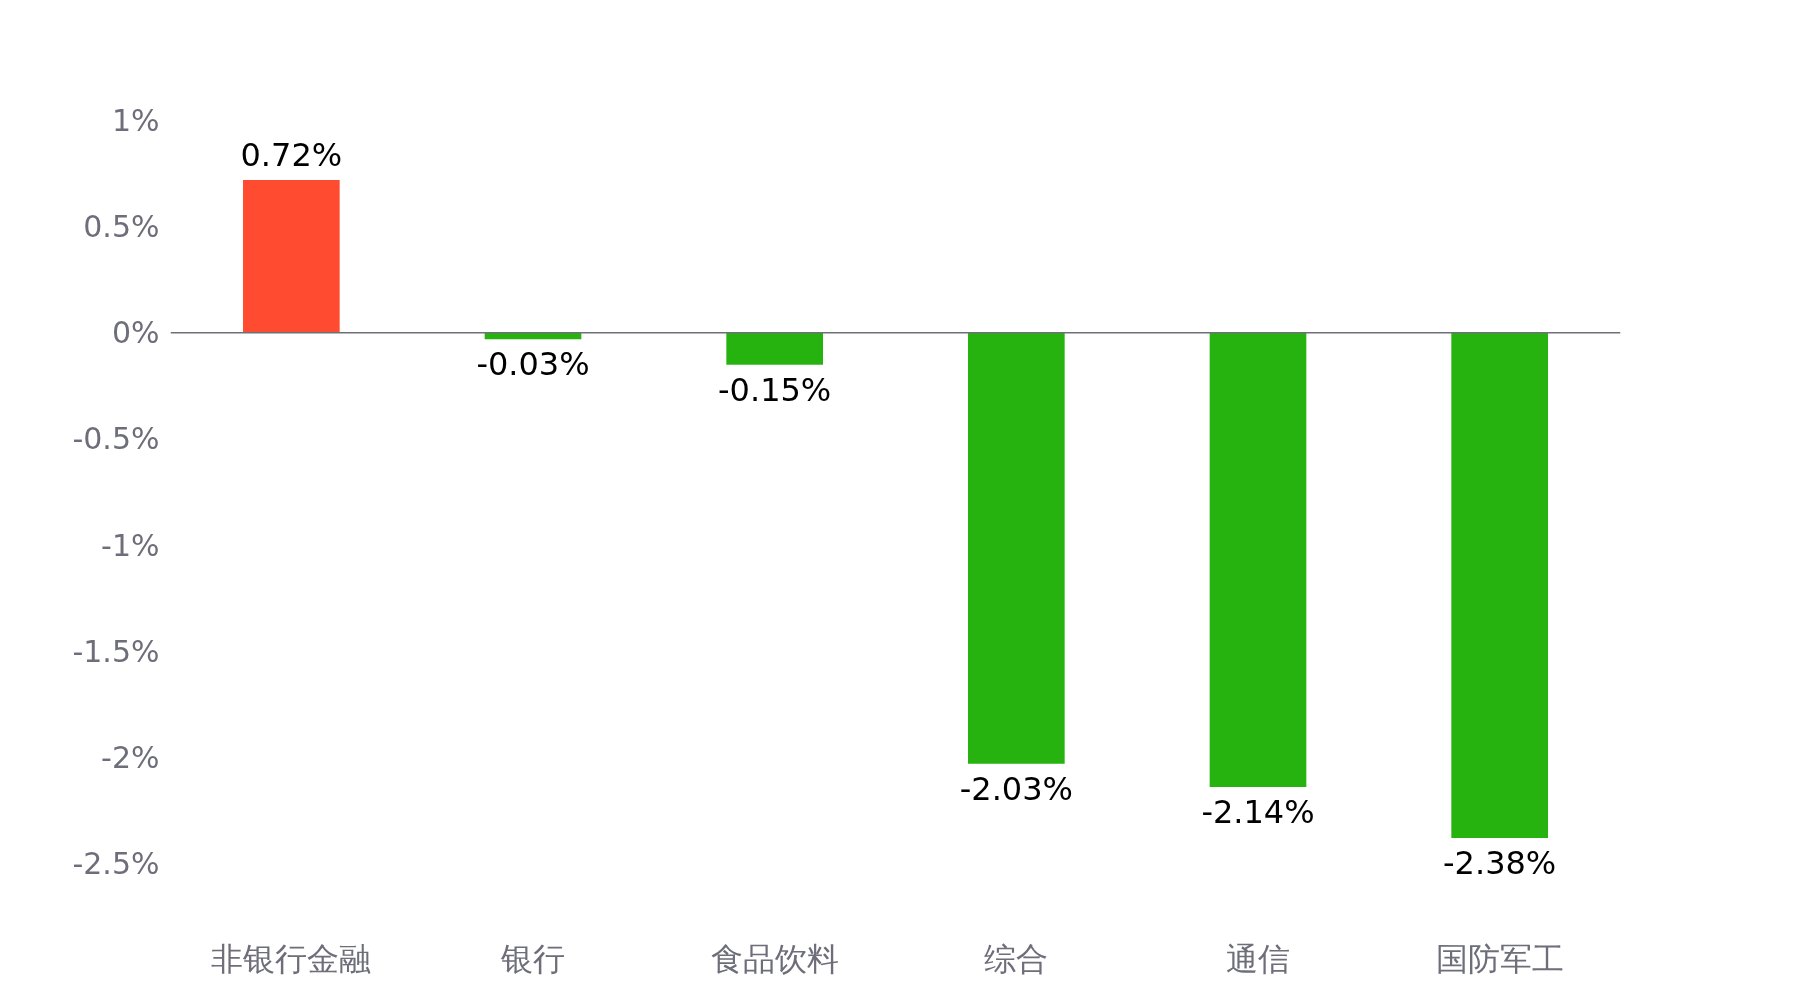 The image size is (1800, 1000). What do you see at coordinates (116, 439) in the screenshot?
I see `y-tick-label: -0.5%` at bounding box center [116, 439].